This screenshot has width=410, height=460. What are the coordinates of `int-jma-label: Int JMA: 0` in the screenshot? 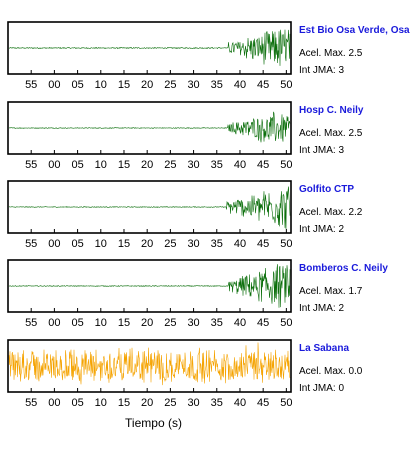 It's located at (321, 388).